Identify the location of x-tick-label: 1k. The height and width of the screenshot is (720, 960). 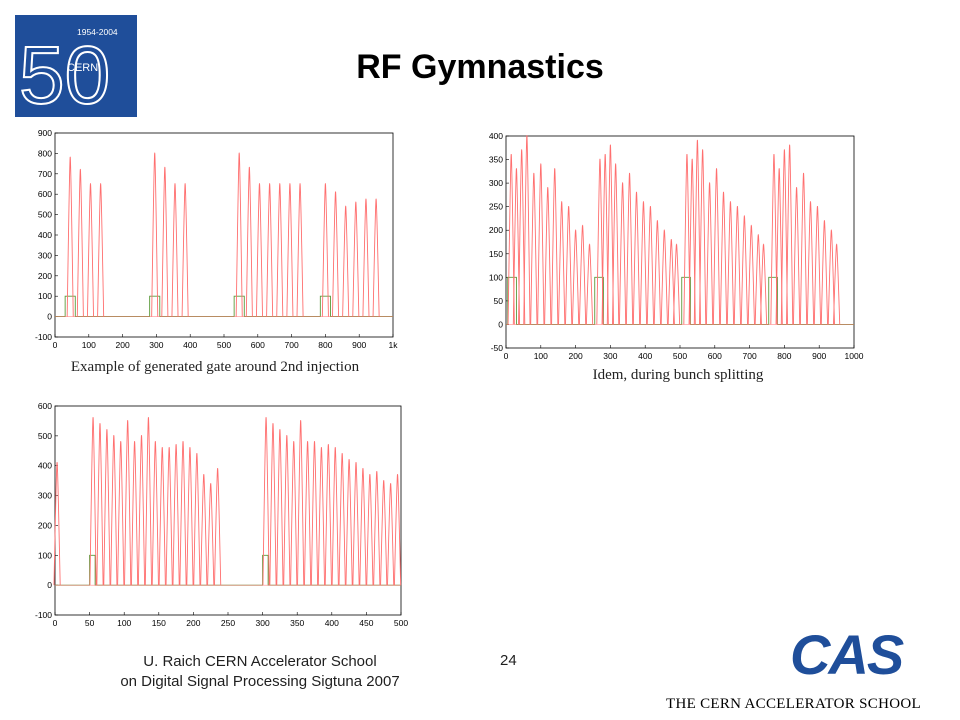
(394, 345).